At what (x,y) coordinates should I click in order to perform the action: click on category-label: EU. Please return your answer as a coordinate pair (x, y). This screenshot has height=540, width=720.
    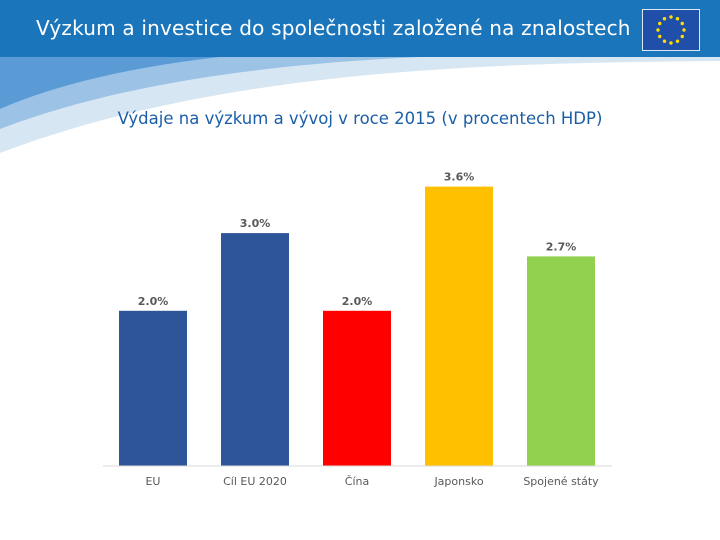
    Looking at the image, I should click on (152, 481).